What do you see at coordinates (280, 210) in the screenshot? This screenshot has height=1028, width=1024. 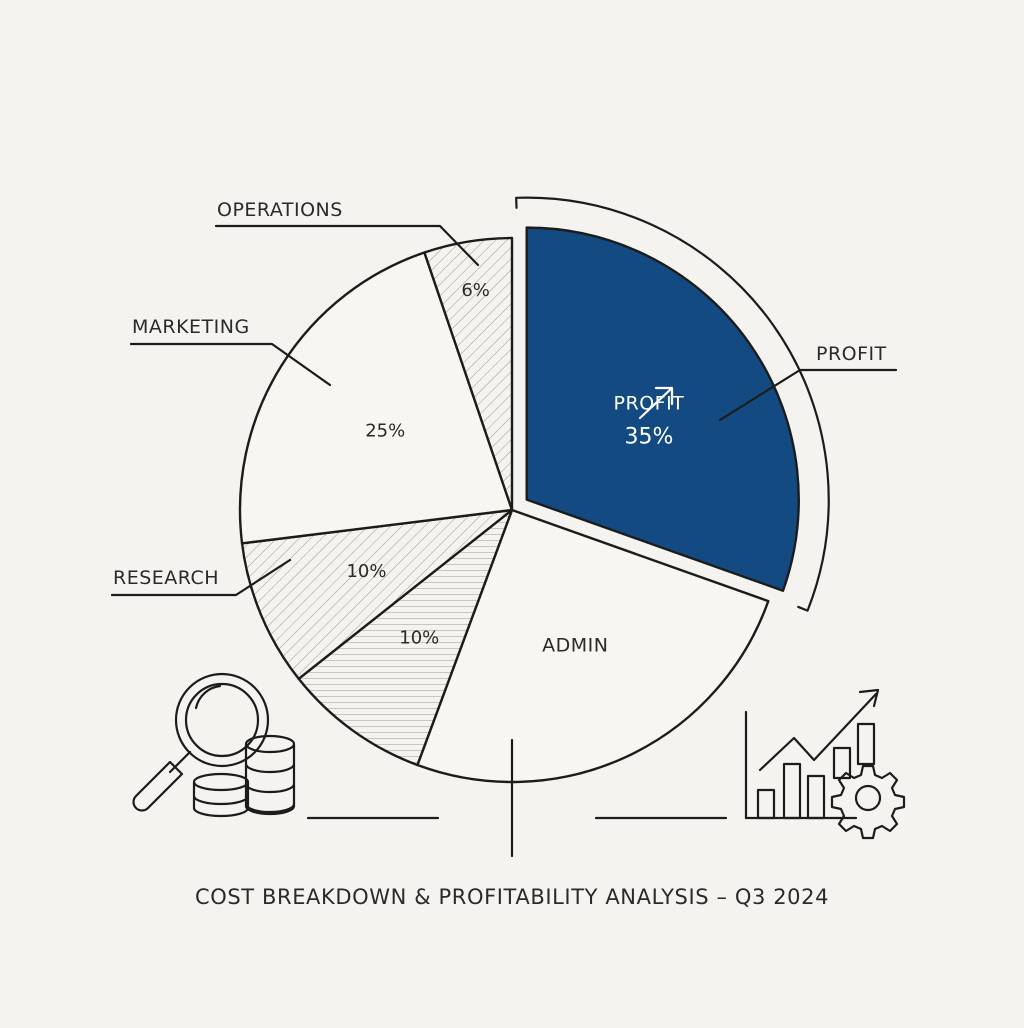 I see `callout-operations-label: OPERATIONS` at bounding box center [280, 210].